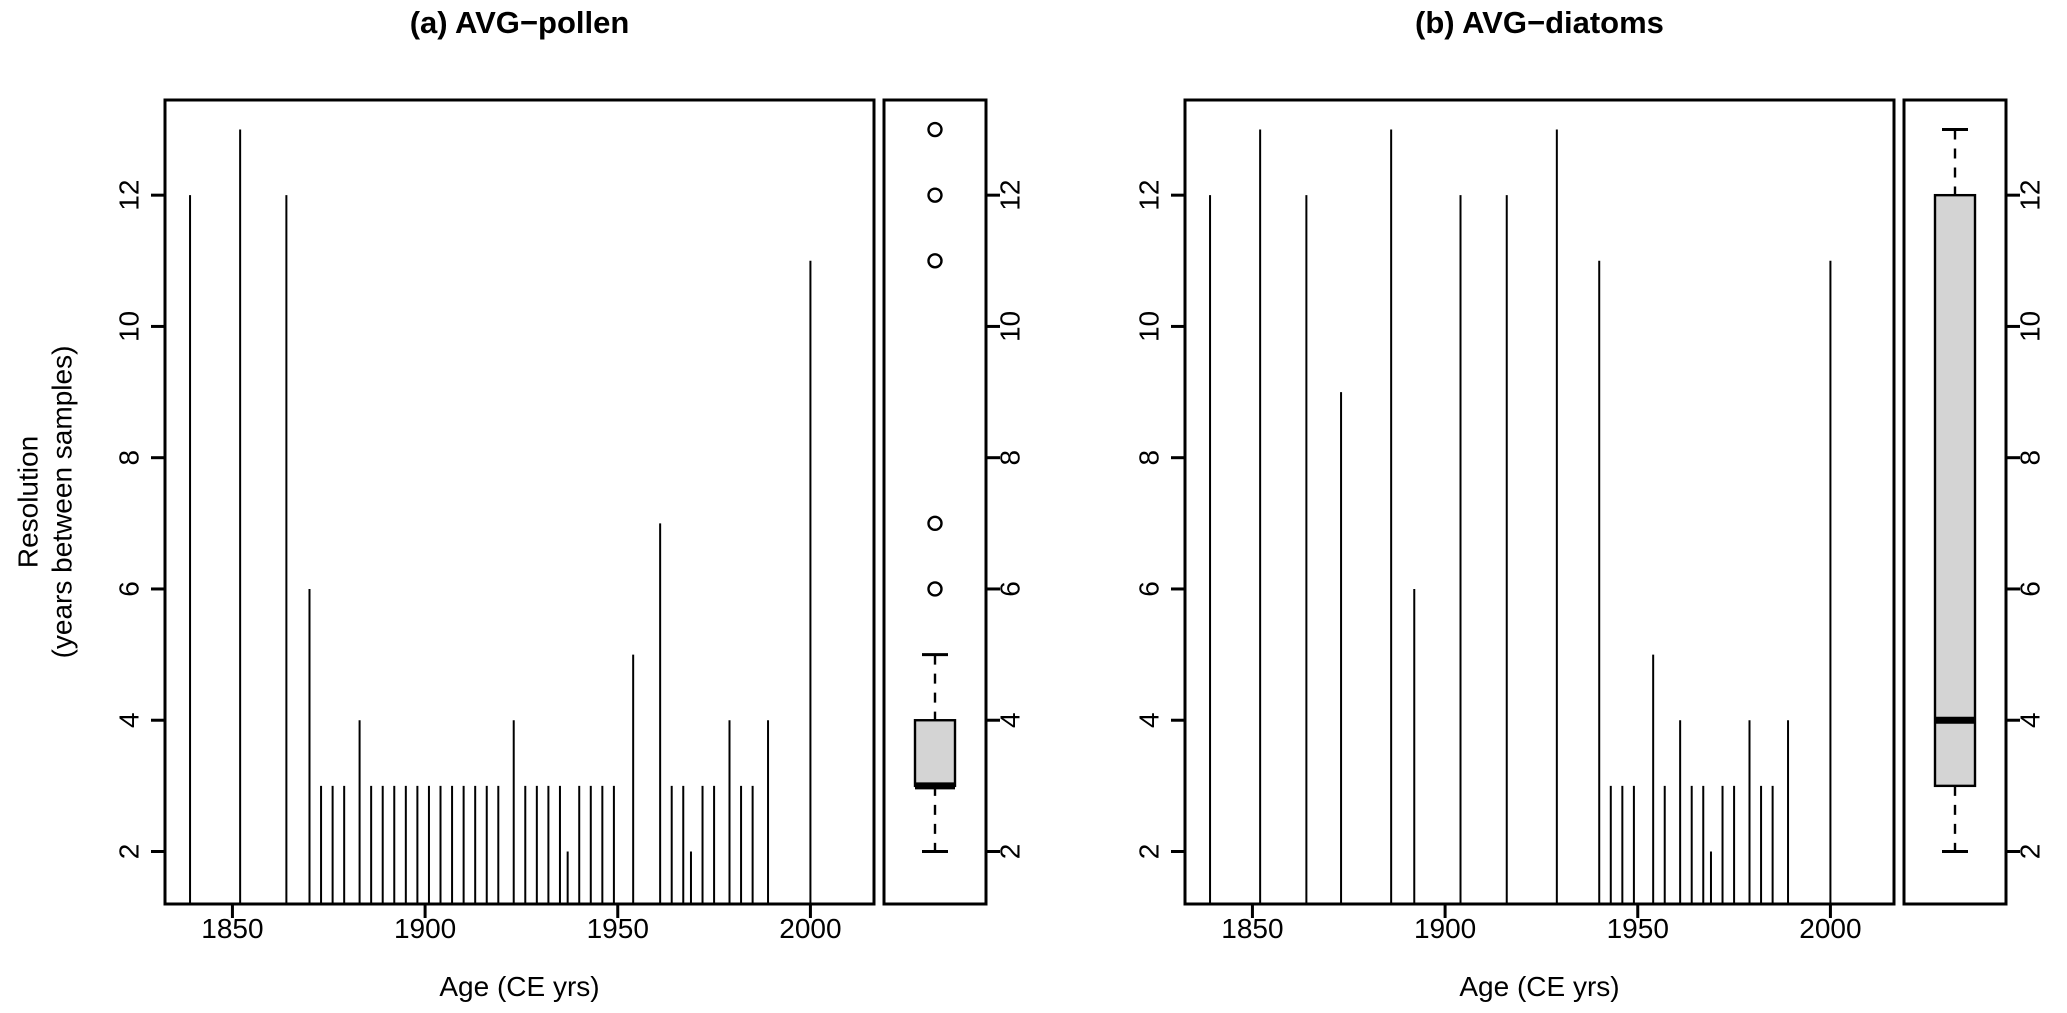 The width and height of the screenshot is (2067, 1013). I want to click on panel-a-y-tick-label: 10, so click(128, 326).